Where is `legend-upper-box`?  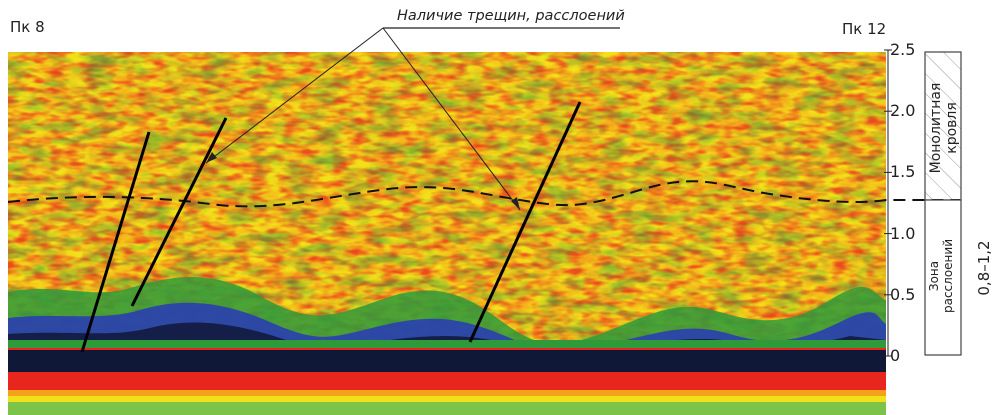
legend-upper-box is located at coordinates (943, 126).